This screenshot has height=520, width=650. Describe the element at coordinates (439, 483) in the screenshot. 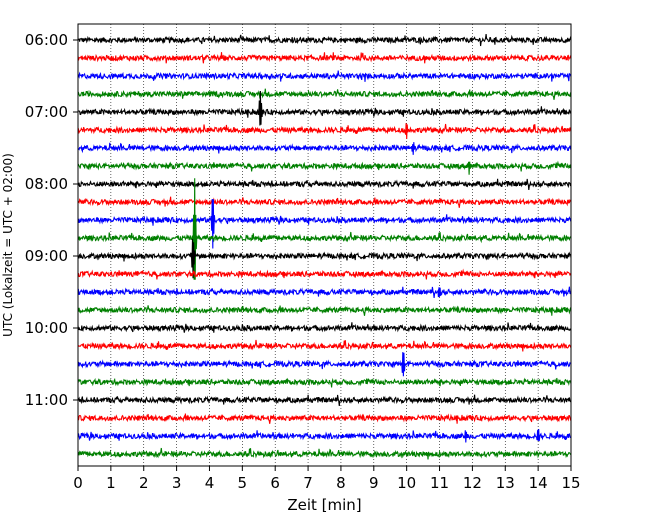

I see `x-tick-label: 11` at that location.